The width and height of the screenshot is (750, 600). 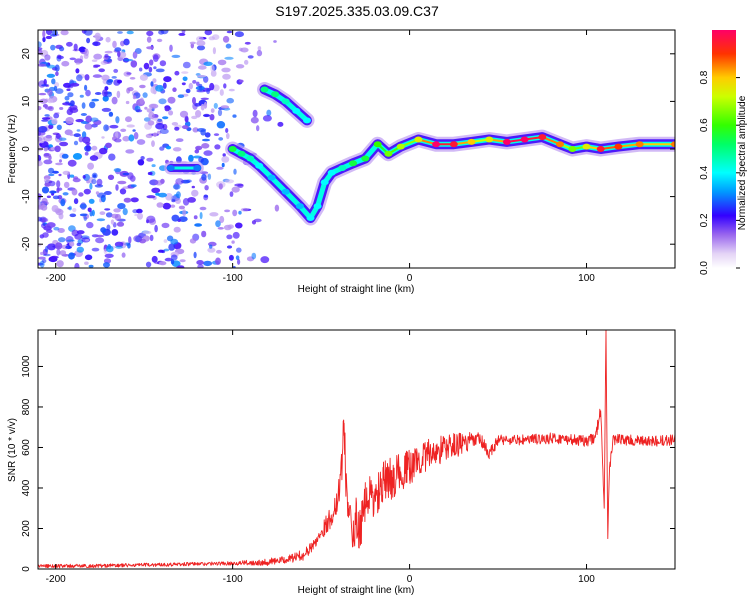 What do you see at coordinates (296, 110) in the screenshot?
I see `secondary-trace-point` at bounding box center [296, 110].